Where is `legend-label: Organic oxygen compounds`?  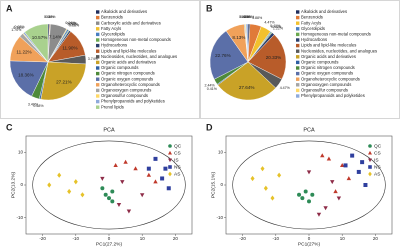 legend-label: Organic oxygen compounds is located at coordinates (127, 78).